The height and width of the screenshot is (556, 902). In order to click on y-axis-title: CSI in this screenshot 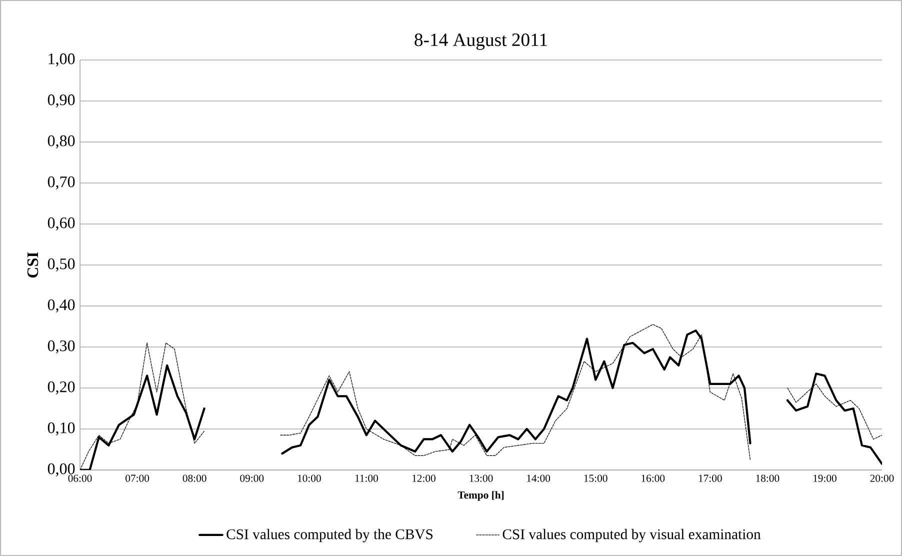, I will do `click(32, 265)`.